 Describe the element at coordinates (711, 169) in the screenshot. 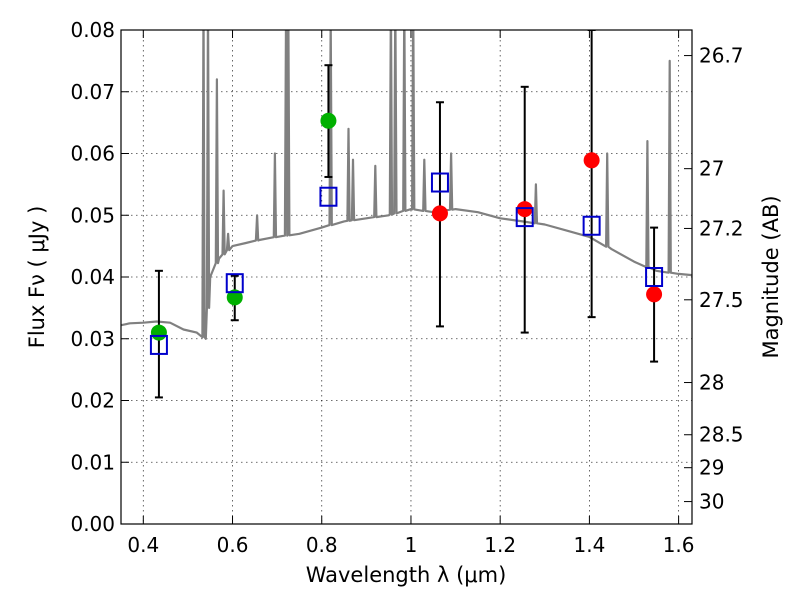

I see `y2-tick-label: 27` at that location.